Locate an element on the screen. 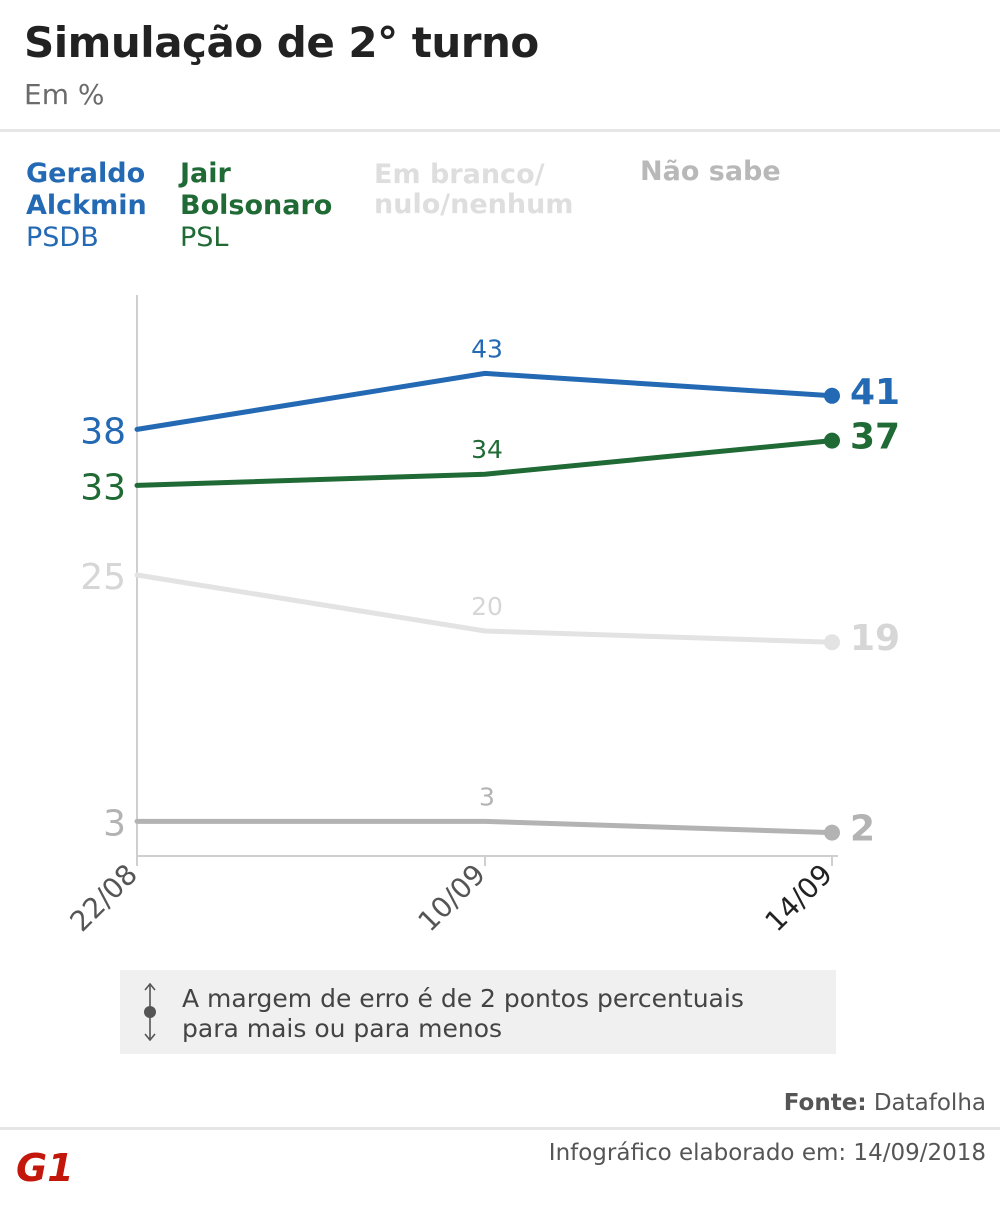 The width and height of the screenshot is (1000, 1206). data-label-start: 38 is located at coordinates (103, 431).